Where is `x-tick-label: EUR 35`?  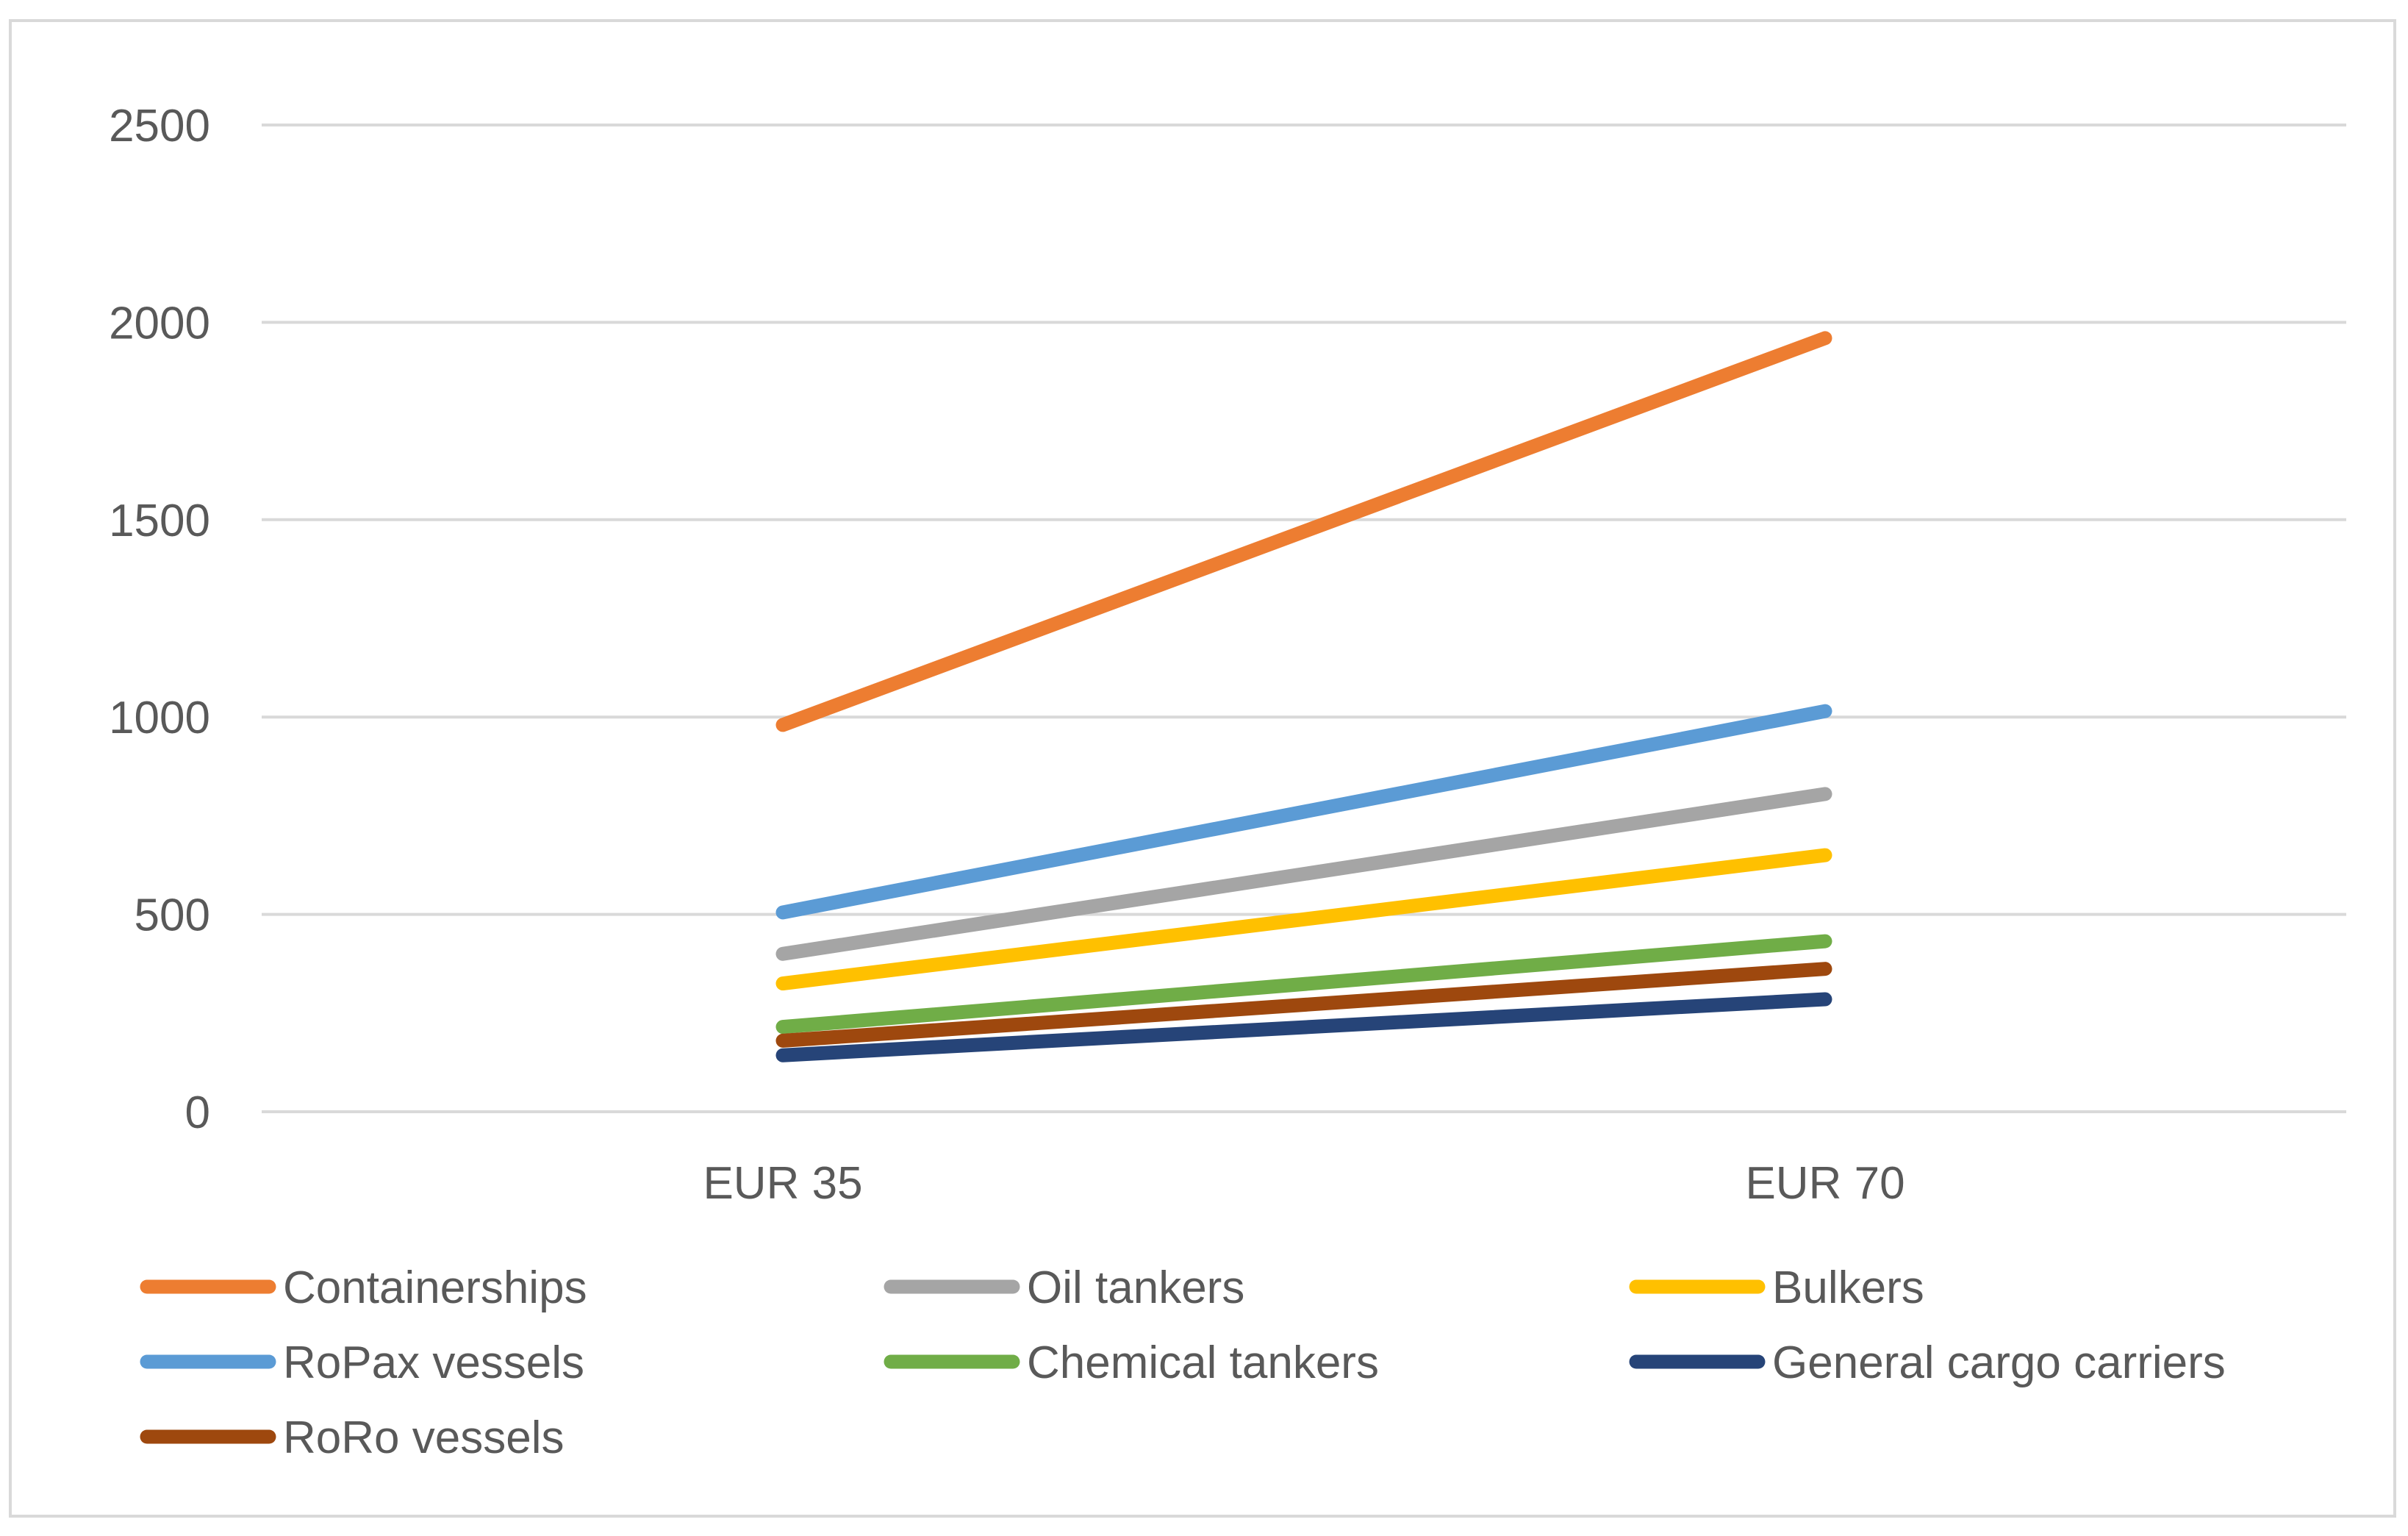
x-tick-label: EUR 35 is located at coordinates (783, 1183).